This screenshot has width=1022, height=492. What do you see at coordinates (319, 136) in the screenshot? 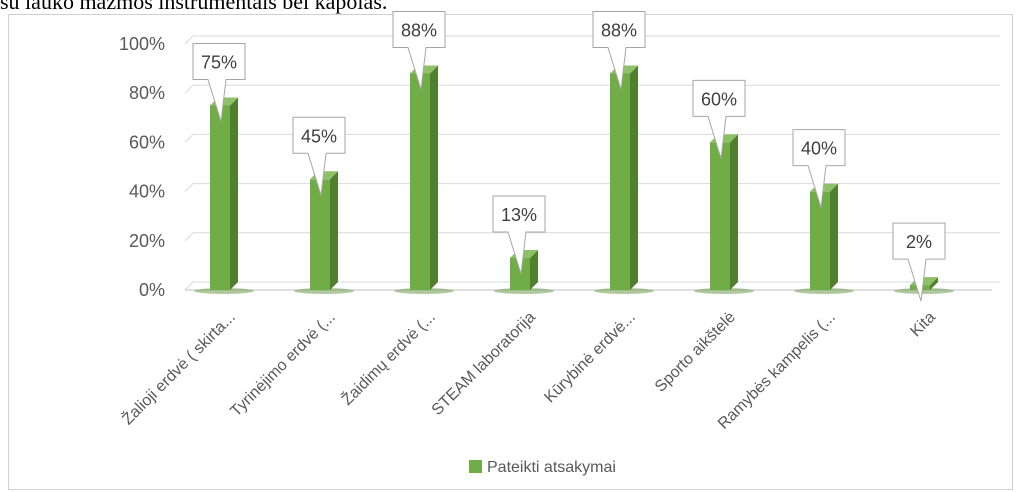
I see `data-label: 45%` at bounding box center [319, 136].